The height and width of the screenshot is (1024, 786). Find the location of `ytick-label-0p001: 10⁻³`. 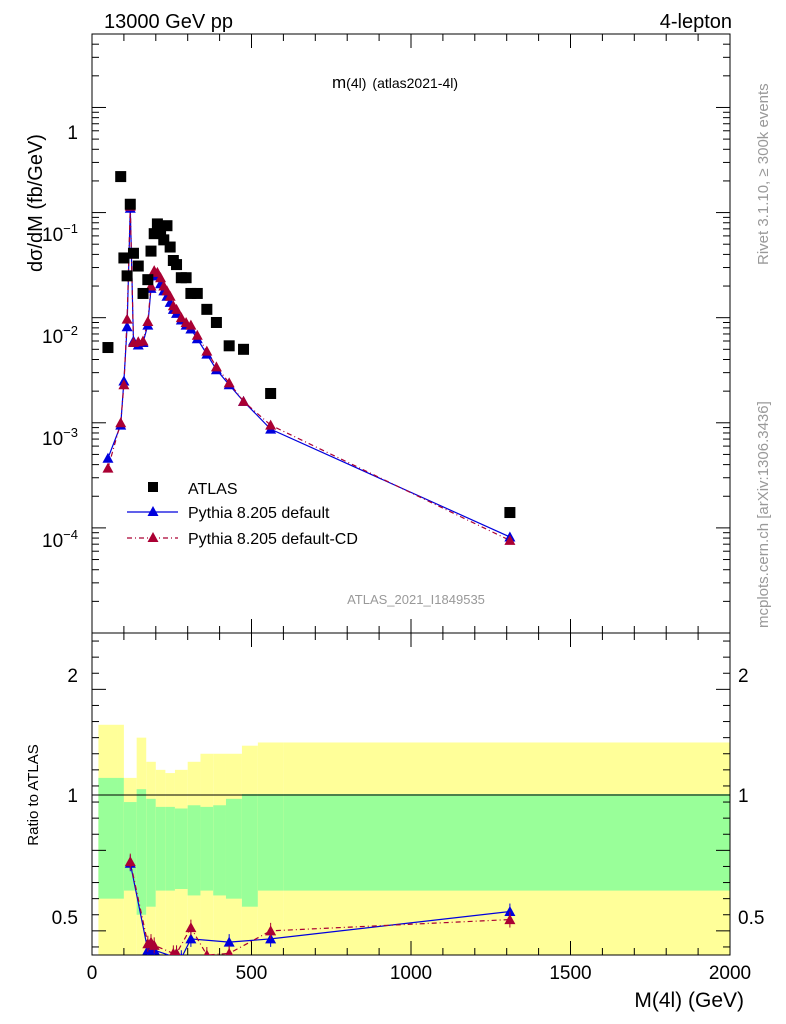

ytick-label-0p001: 10⁻³ is located at coordinates (60, 437).